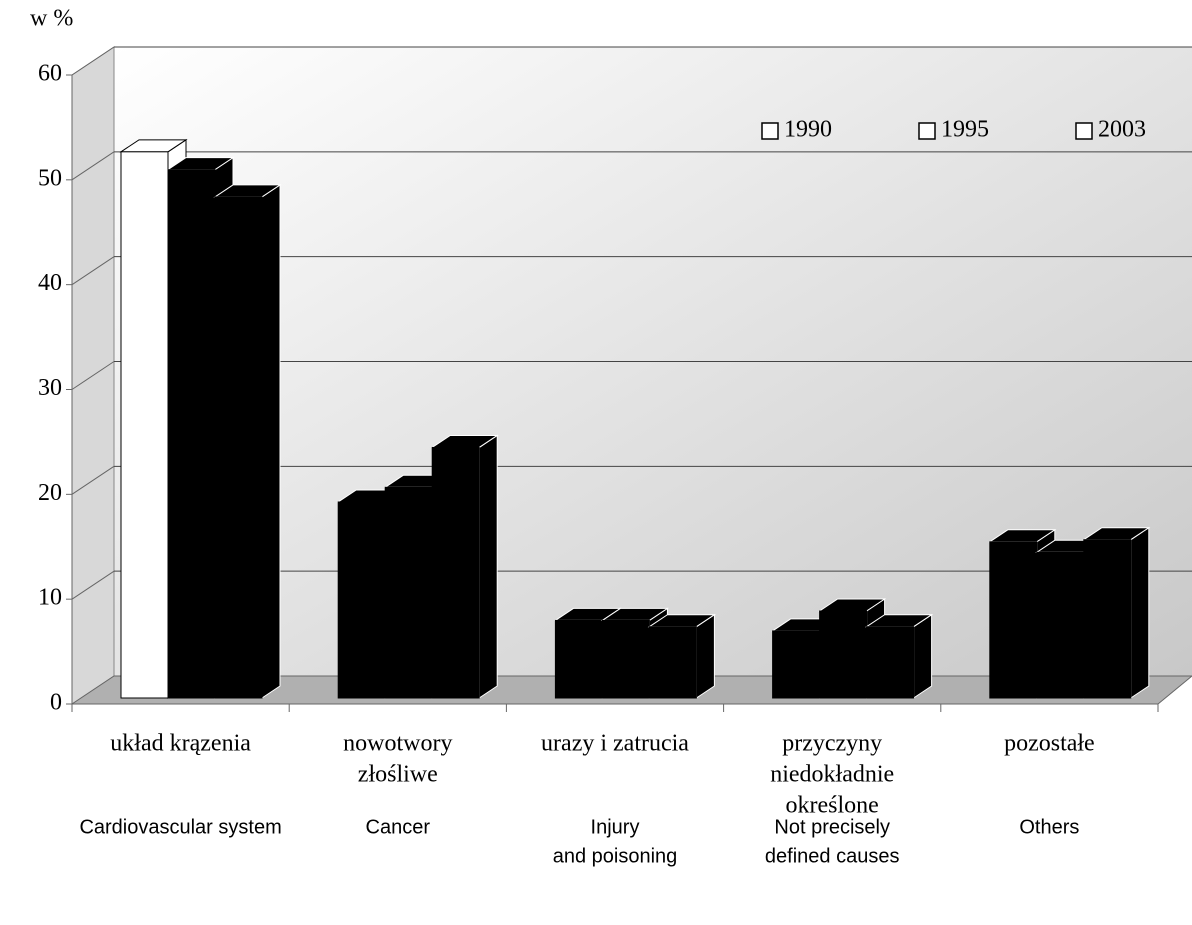  I want to click on x-tick-label-en: Not precisely, so click(832, 827).